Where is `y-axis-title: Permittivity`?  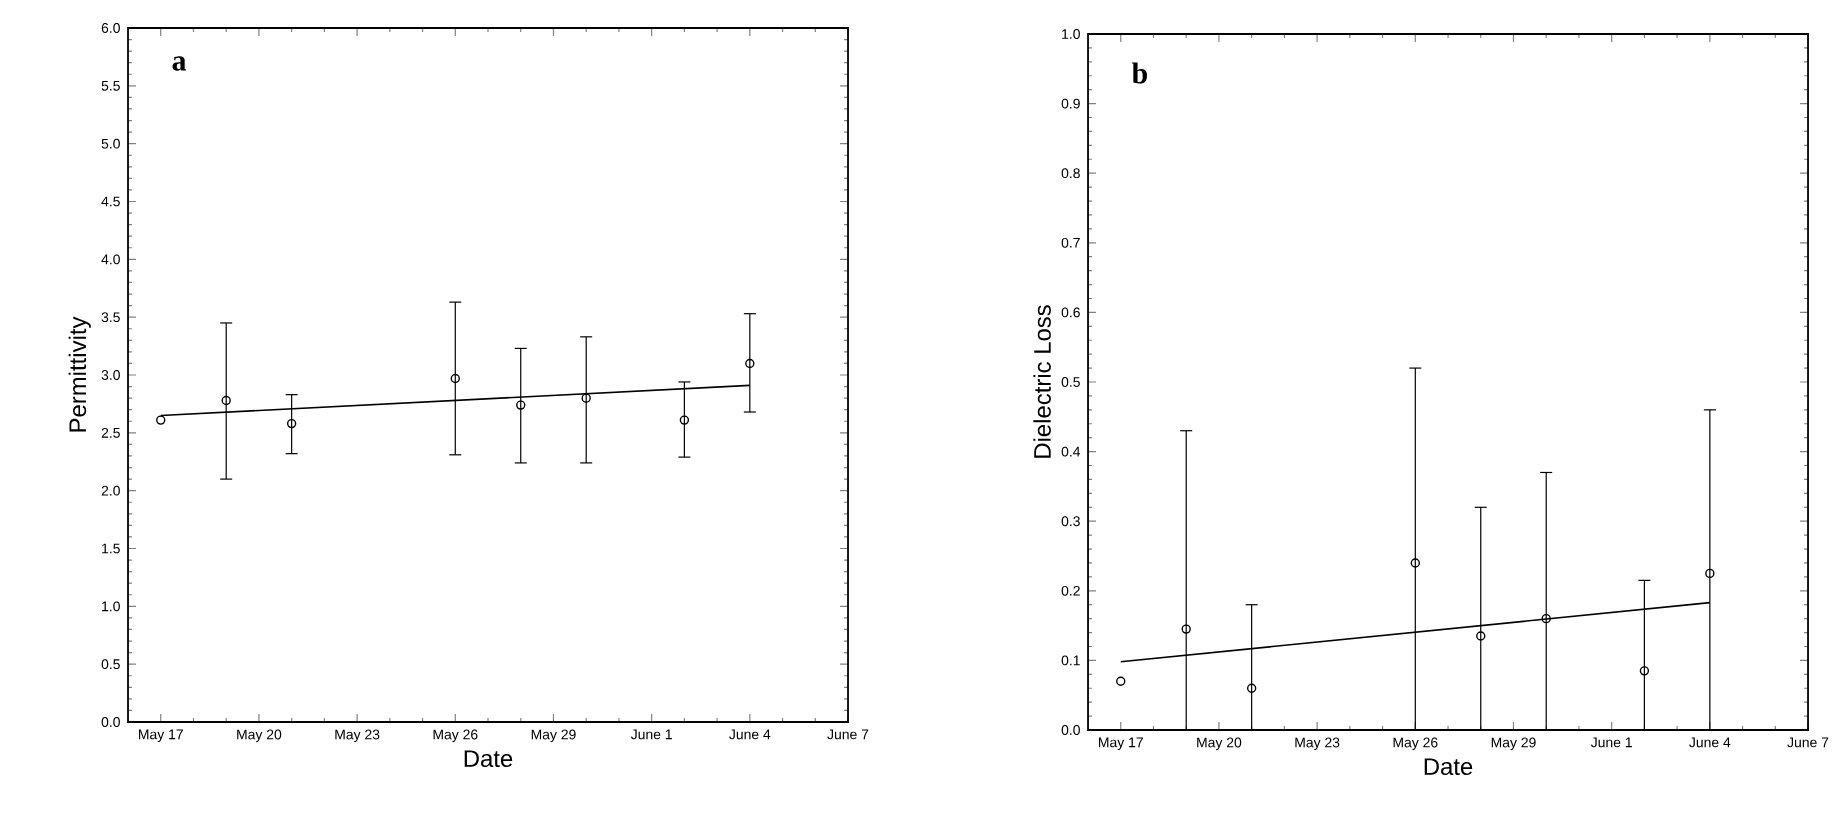 y-axis-title: Permittivity is located at coordinates (79, 374).